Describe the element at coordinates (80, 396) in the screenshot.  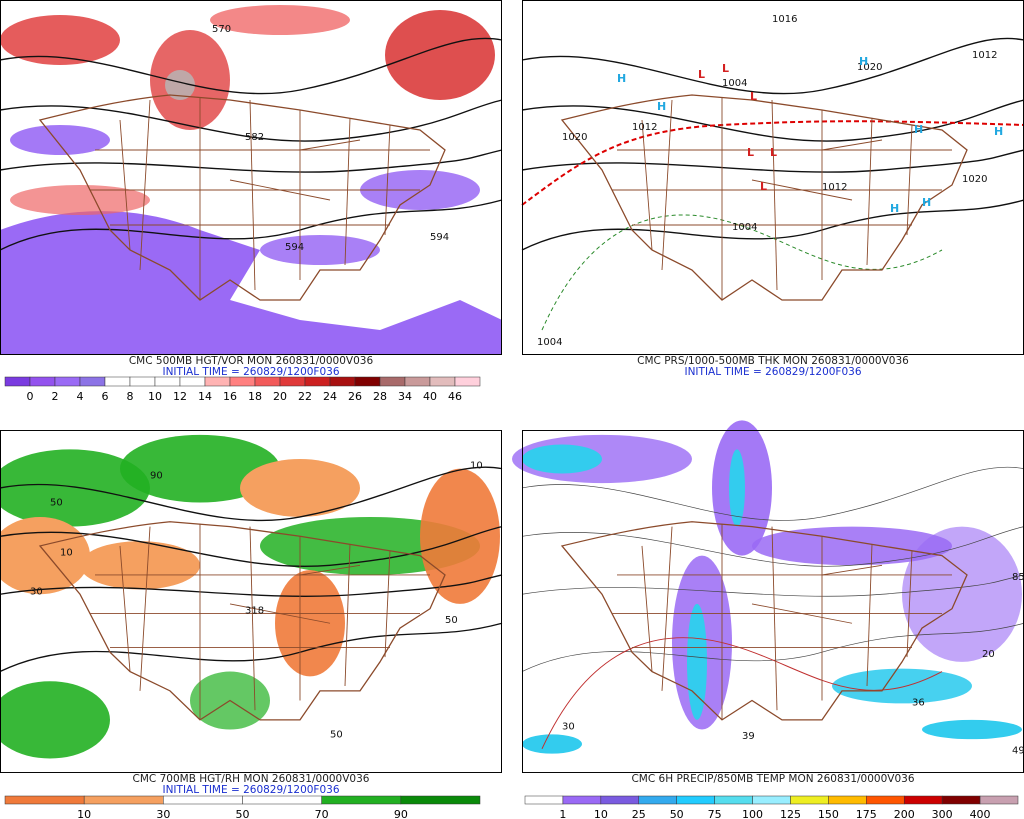
I see `scale-label: 4` at that location.